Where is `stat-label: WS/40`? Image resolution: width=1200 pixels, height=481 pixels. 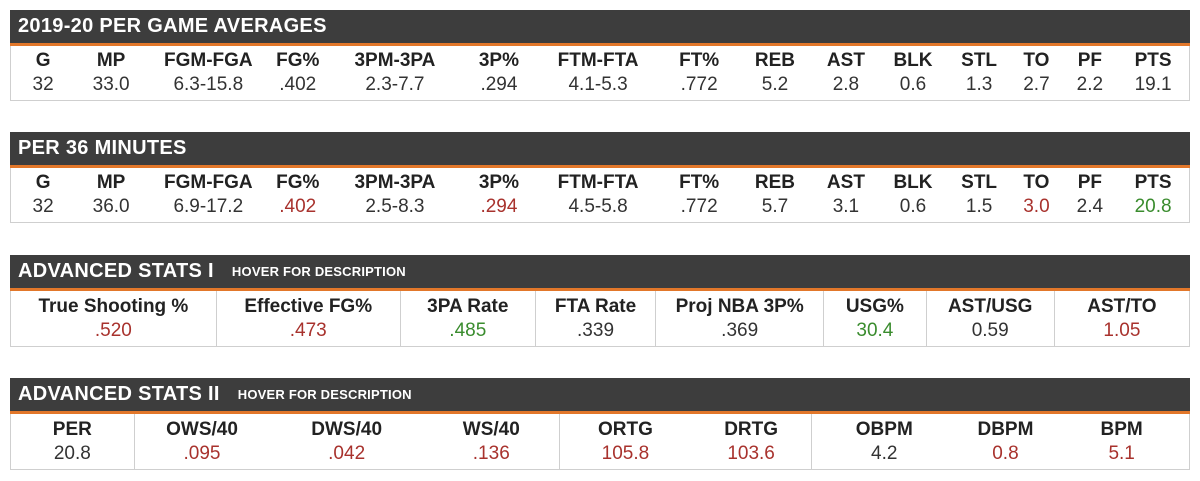
stat-label: WS/40 is located at coordinates (491, 429).